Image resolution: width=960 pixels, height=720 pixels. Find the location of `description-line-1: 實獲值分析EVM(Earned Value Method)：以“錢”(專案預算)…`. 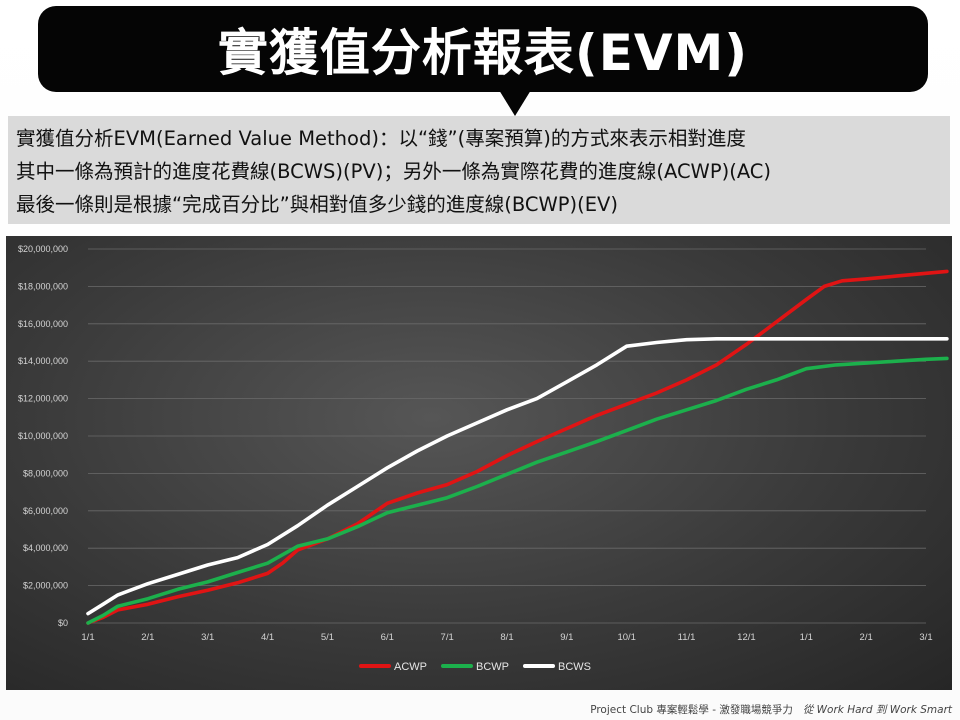

description-line-1: 實獲值分析EVM(Earned Value Method)：以“錢”(專案預算)… is located at coordinates (381, 138).